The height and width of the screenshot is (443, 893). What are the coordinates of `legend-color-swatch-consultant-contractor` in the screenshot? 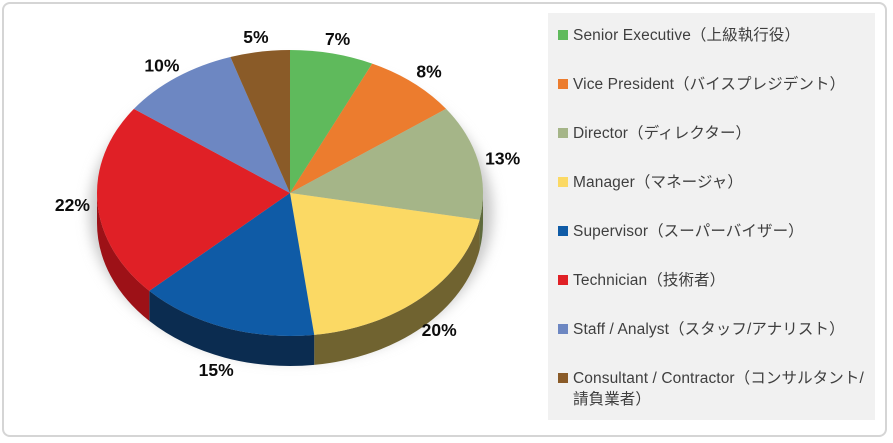 It's located at (563, 378).